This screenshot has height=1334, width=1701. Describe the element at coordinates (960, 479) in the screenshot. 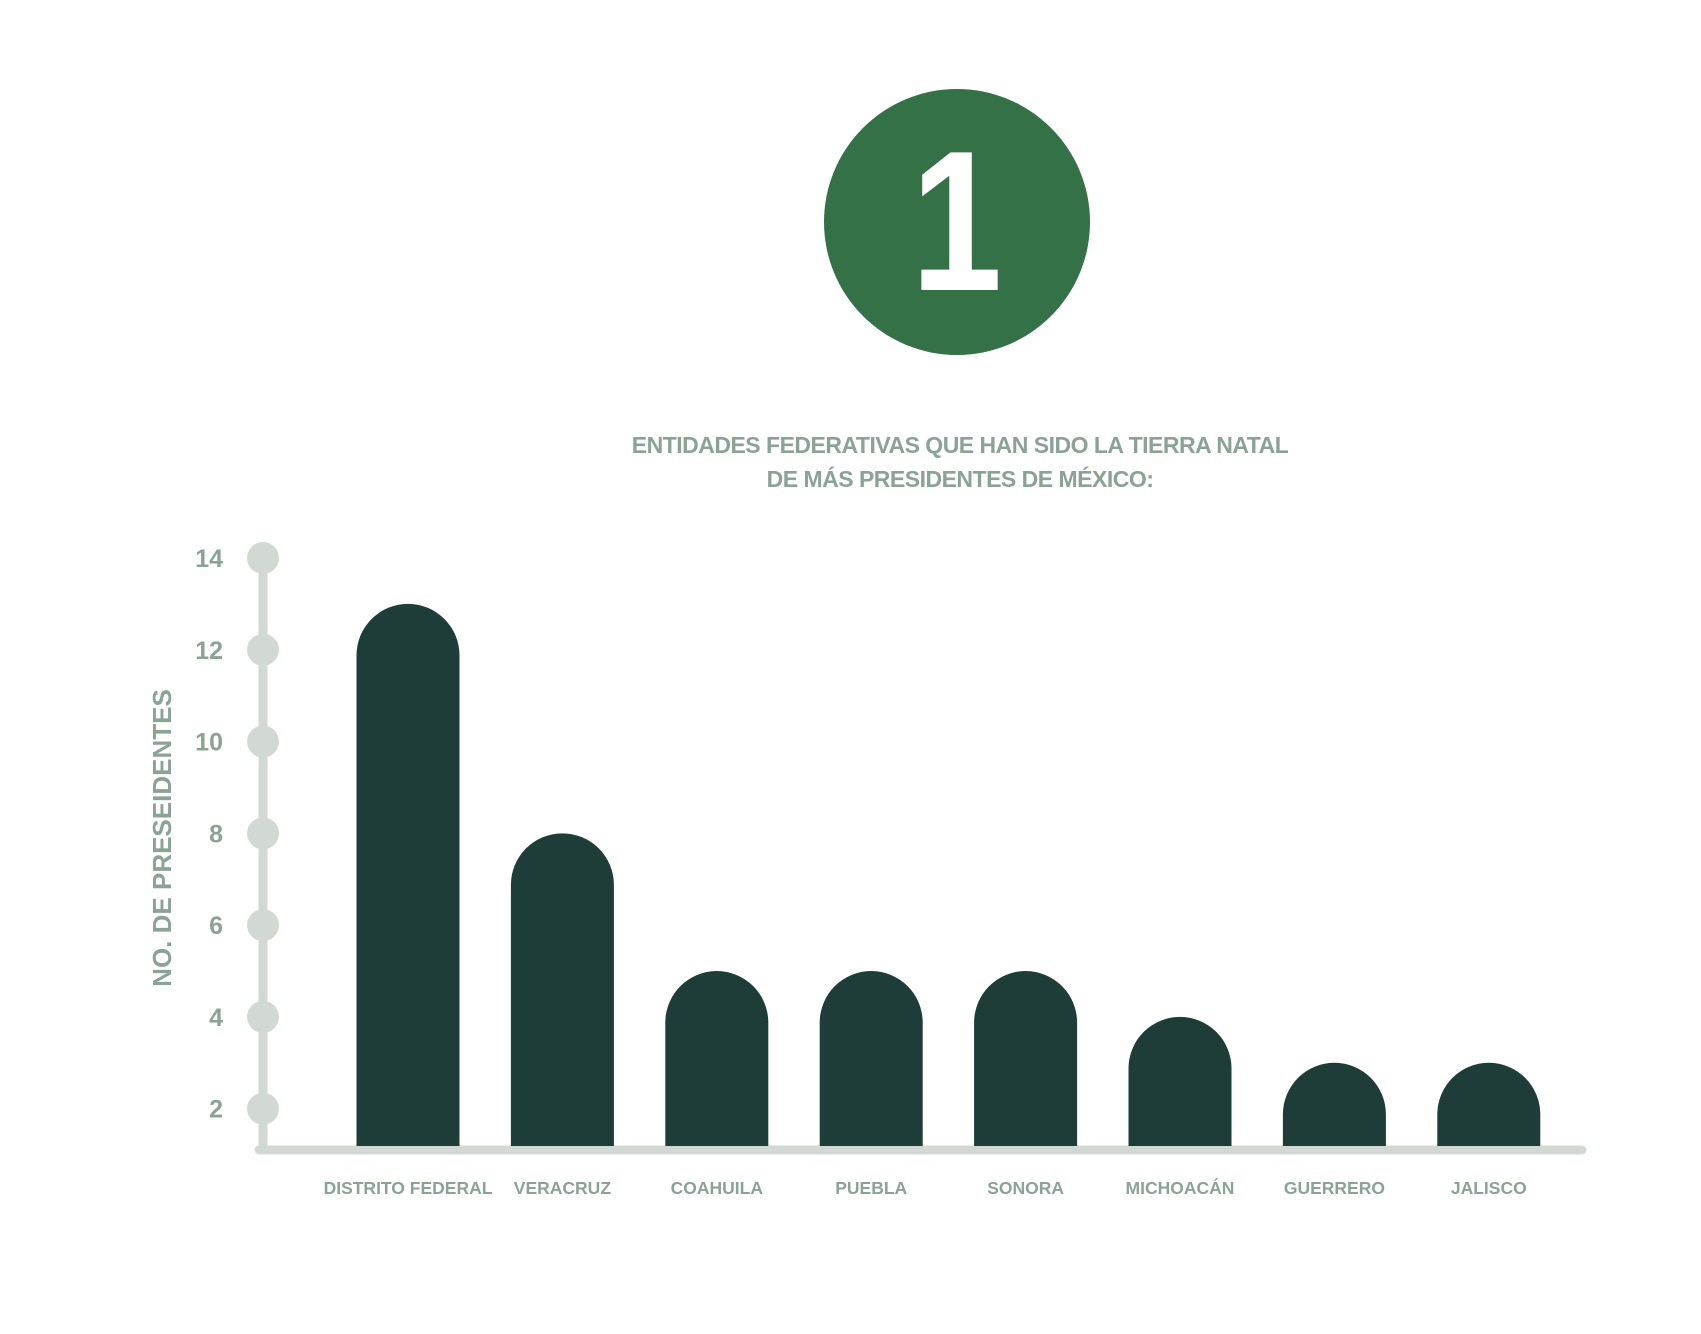

I see `chart-title-line-2: DE MÁS PRESIDENTES DE MÉXICO:` at that location.